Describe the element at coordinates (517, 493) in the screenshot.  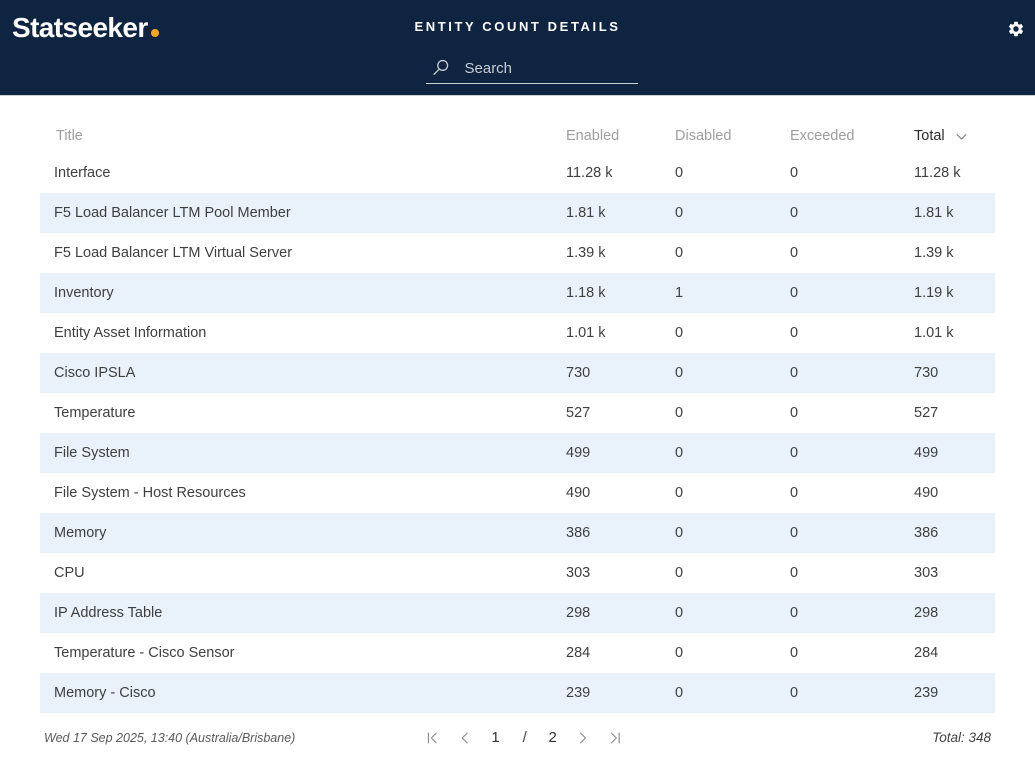
I see `table-row: File System - Host Resources 490 0 0 490` at that location.